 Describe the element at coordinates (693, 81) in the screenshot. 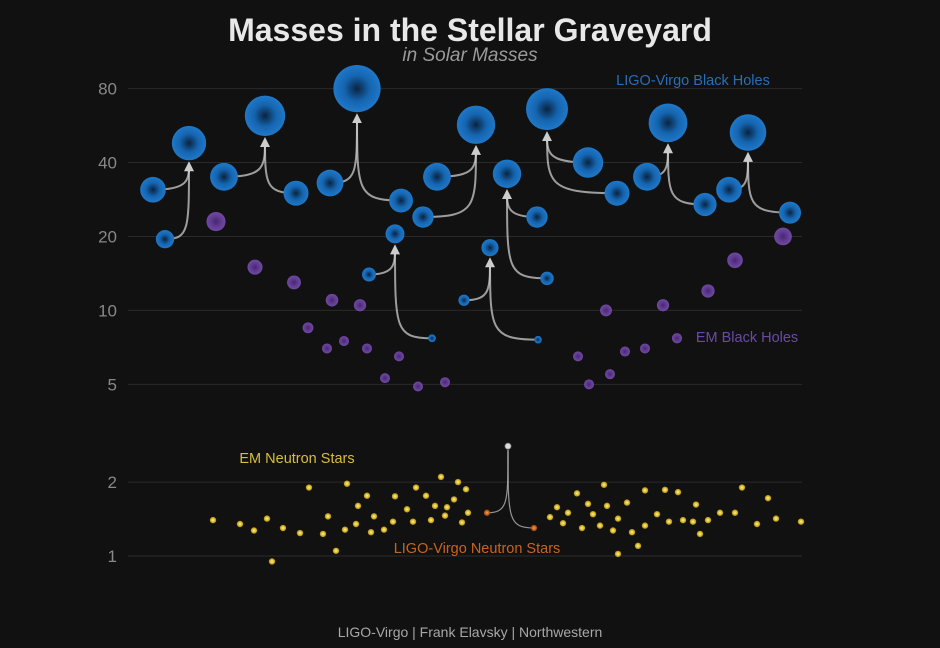

I see `series-label: LIGO-Virgo Black Holes` at that location.